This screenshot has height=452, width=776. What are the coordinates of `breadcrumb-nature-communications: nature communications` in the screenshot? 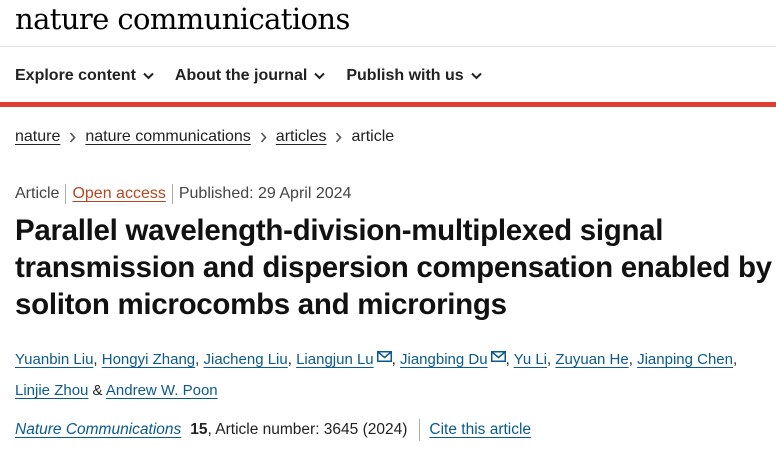 It's located at (168, 136).